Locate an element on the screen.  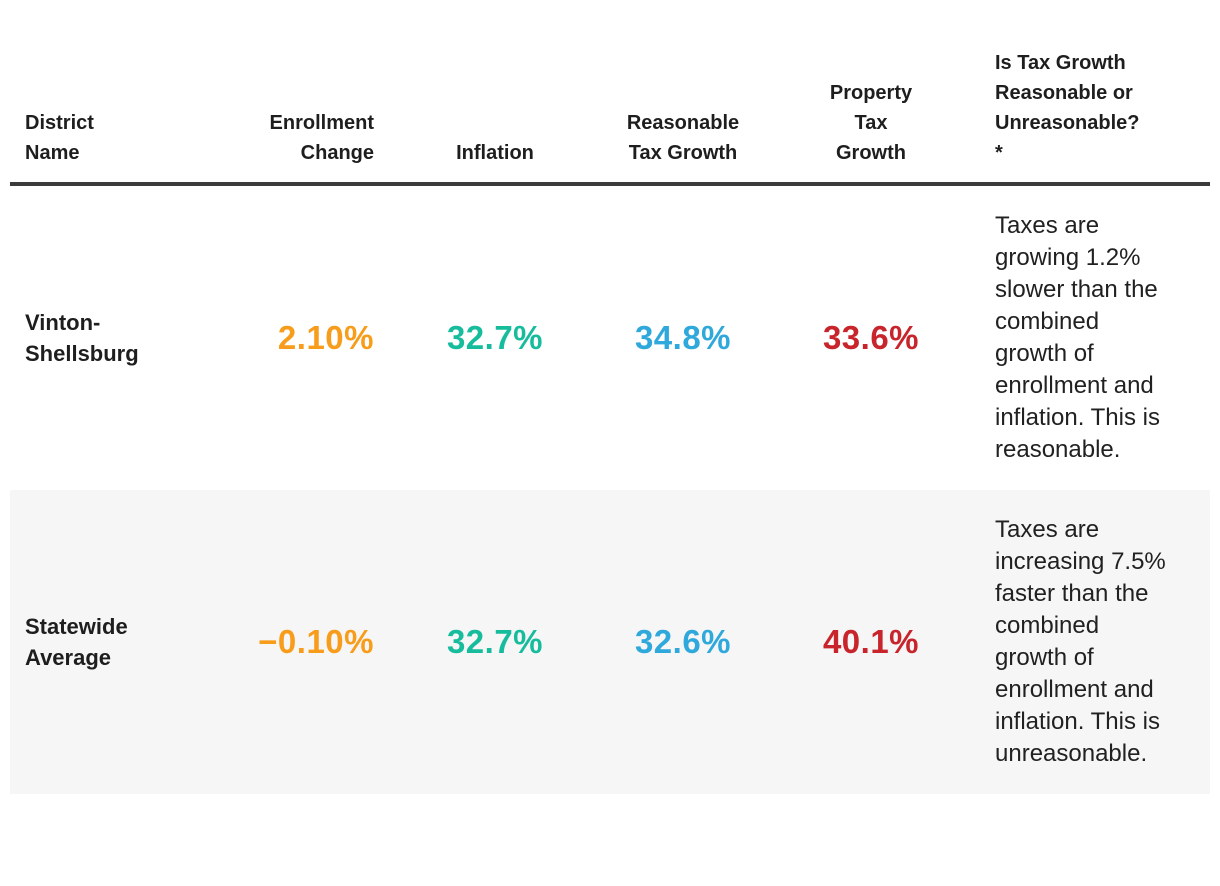
district-name-cell: Statewide Average is located at coordinates (105, 642).